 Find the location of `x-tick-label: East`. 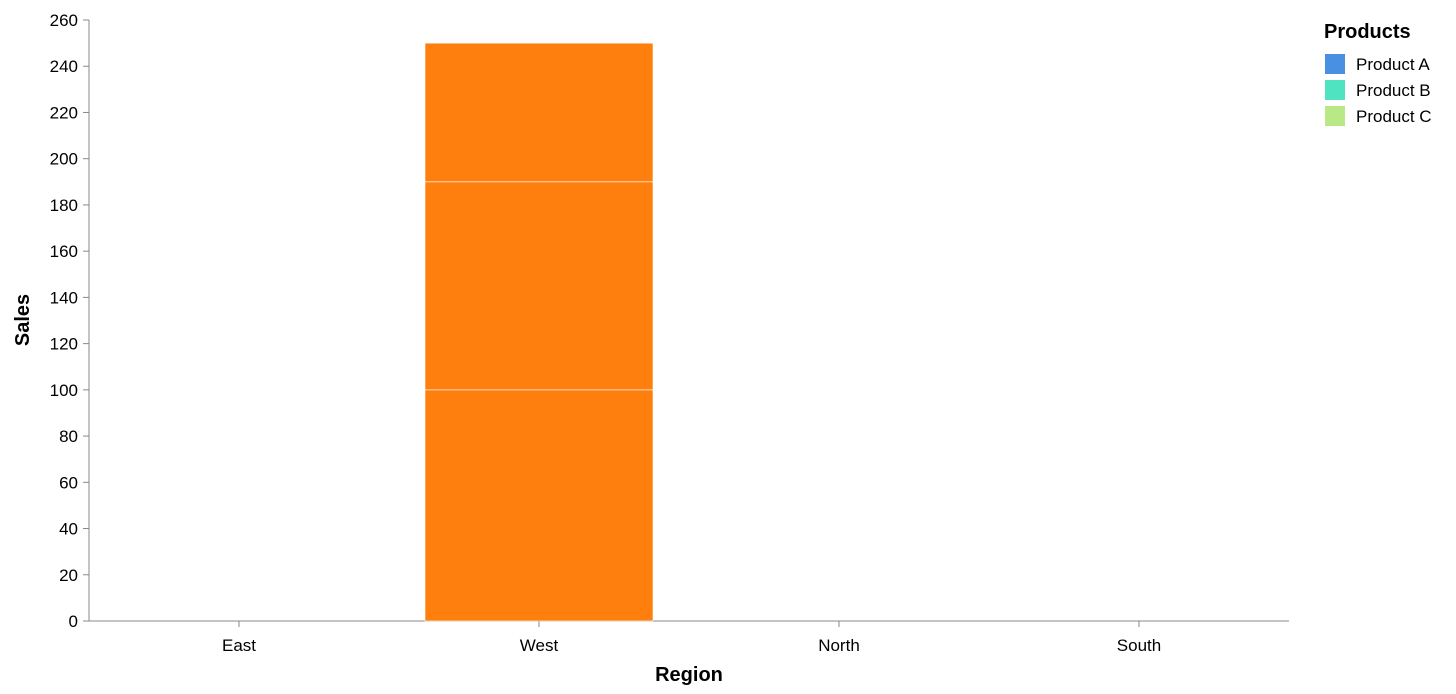

x-tick-label: East is located at coordinates (239, 645).